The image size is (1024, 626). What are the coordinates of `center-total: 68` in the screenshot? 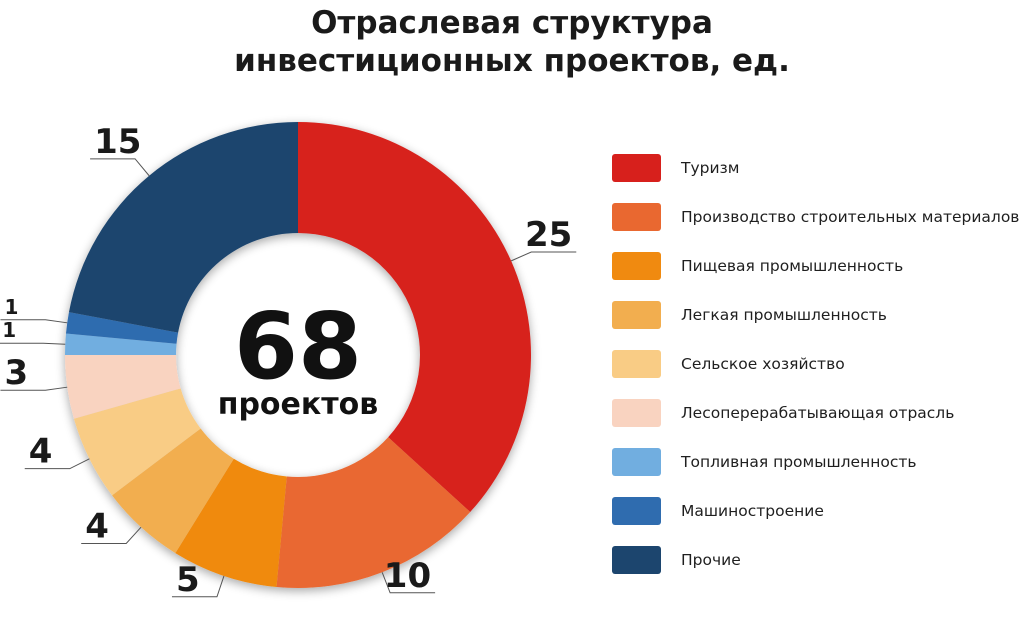 It's located at (298, 346).